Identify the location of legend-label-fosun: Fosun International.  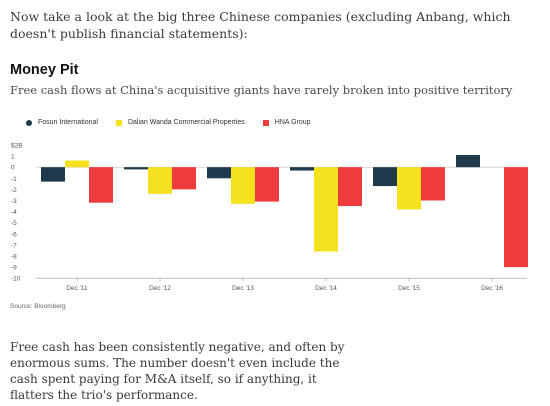
(68, 122).